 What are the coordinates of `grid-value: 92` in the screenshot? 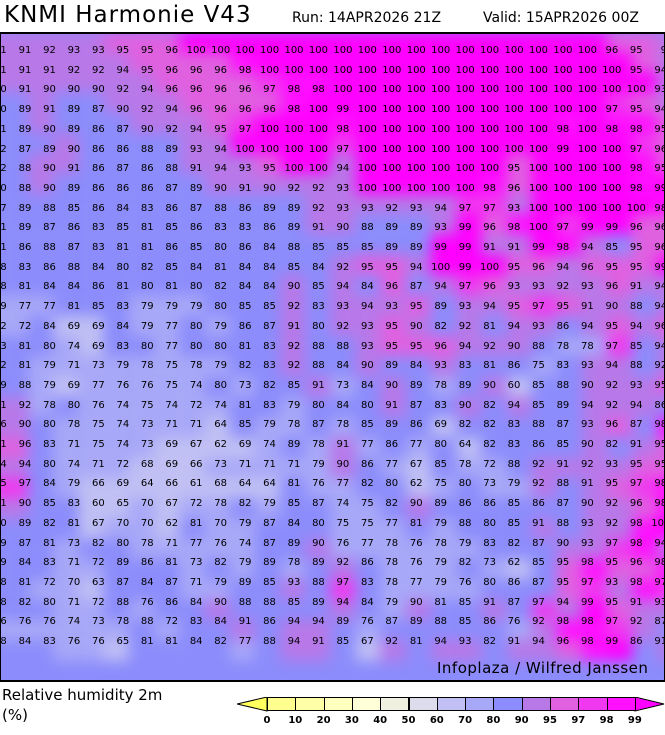 It's located at (343, 326).